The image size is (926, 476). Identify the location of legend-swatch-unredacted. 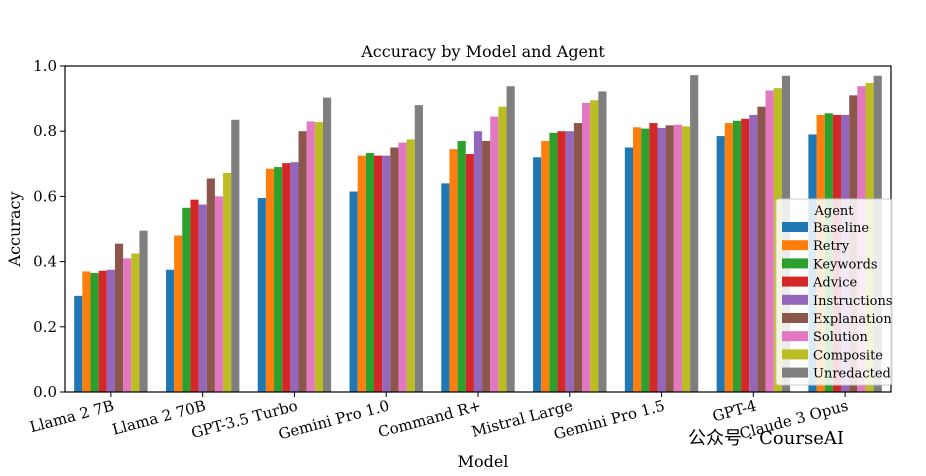
(795, 372).